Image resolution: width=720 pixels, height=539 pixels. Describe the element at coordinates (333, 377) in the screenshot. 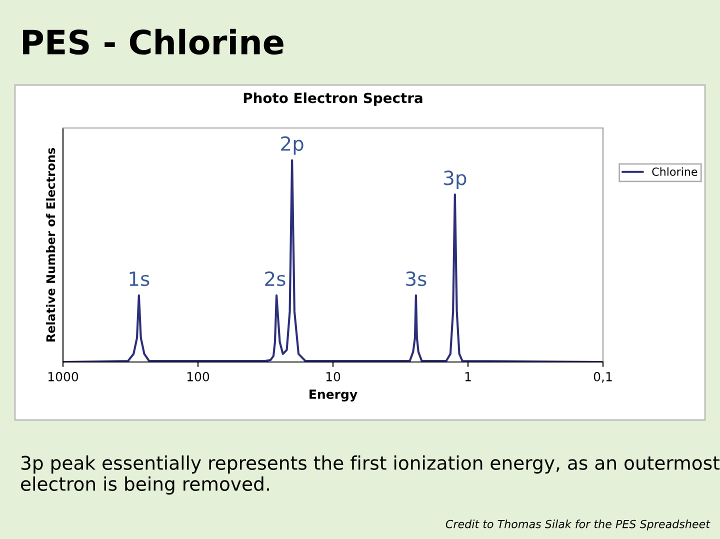

I see `x-tick-label: 10` at that location.